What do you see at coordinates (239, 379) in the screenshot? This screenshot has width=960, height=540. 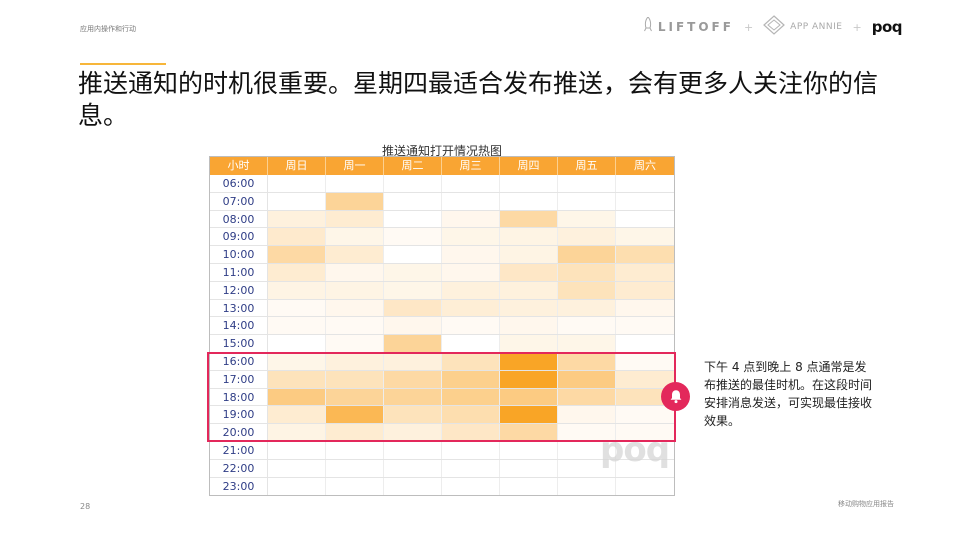 I see `heatmap-hour-label: 17:00` at bounding box center [239, 379].